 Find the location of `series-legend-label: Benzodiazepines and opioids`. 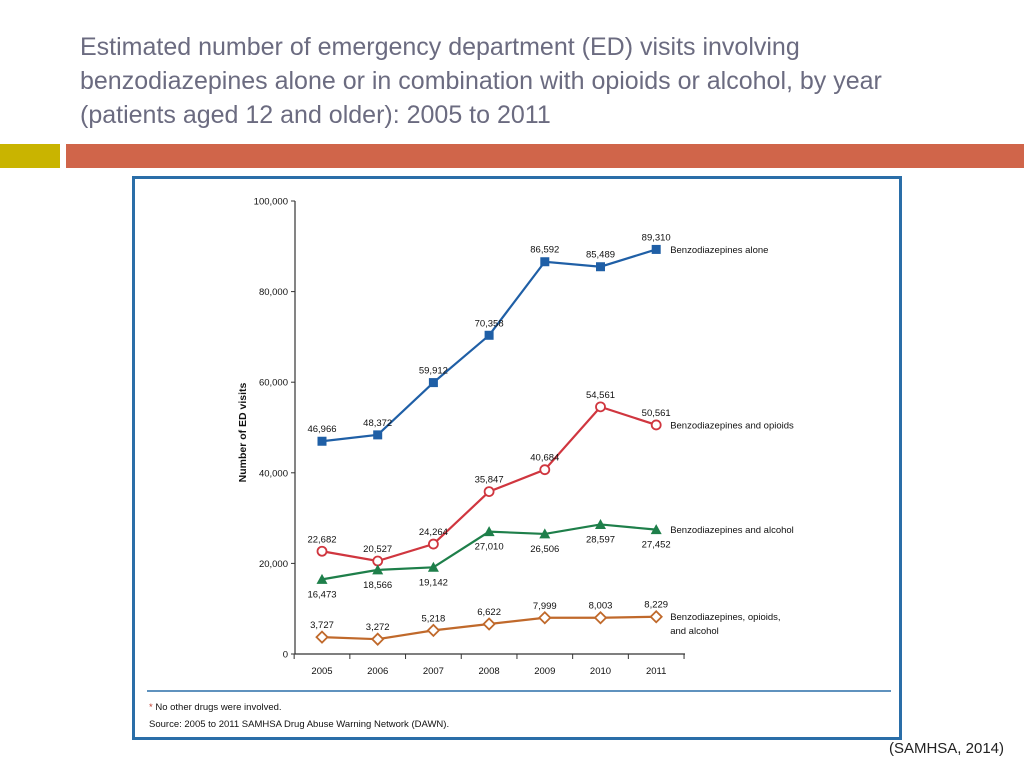

series-legend-label: Benzodiazepines and opioids is located at coordinates (732, 425).